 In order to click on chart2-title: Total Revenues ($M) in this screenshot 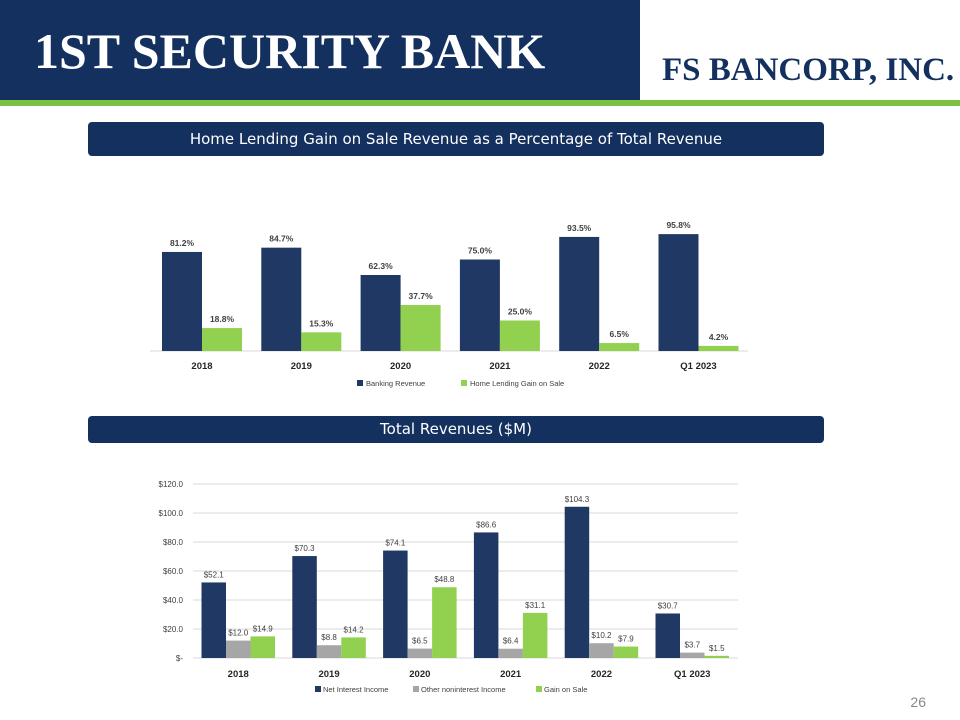, I will do `click(456, 429)`.